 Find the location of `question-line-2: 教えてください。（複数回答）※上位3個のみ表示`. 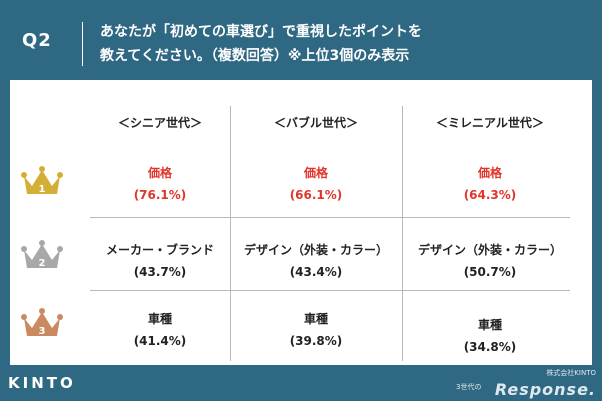

question-line-2: 教えてください。（複数回答）※上位3個のみ表示 is located at coordinates (255, 56).